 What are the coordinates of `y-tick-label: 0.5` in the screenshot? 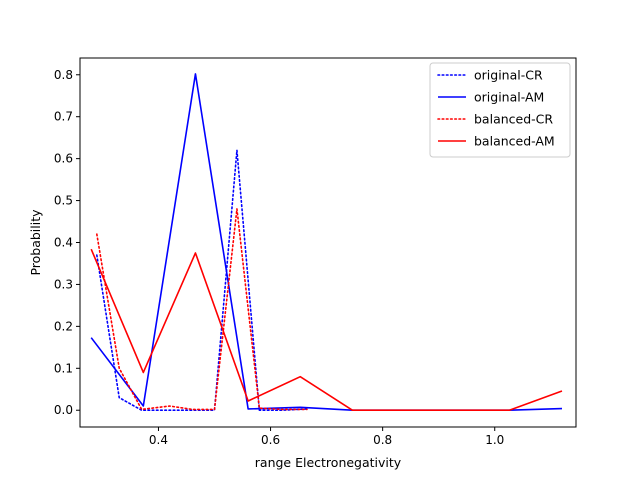 It's located at (63, 201).